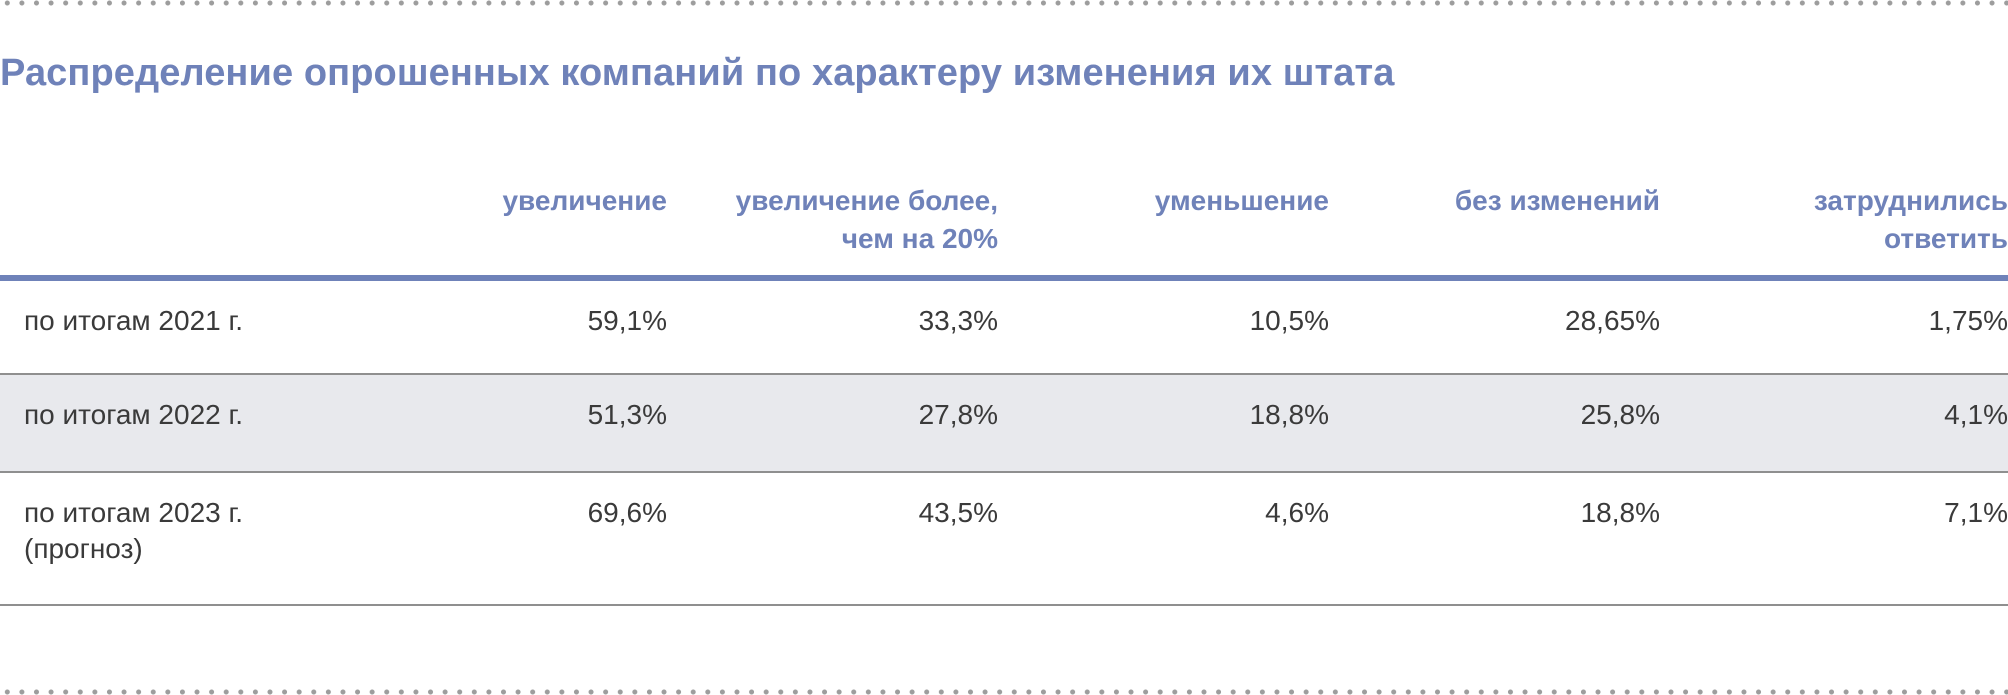 This screenshot has height=695, width=2008. I want to click on row-label: по итогам 2021 г., so click(177, 326).